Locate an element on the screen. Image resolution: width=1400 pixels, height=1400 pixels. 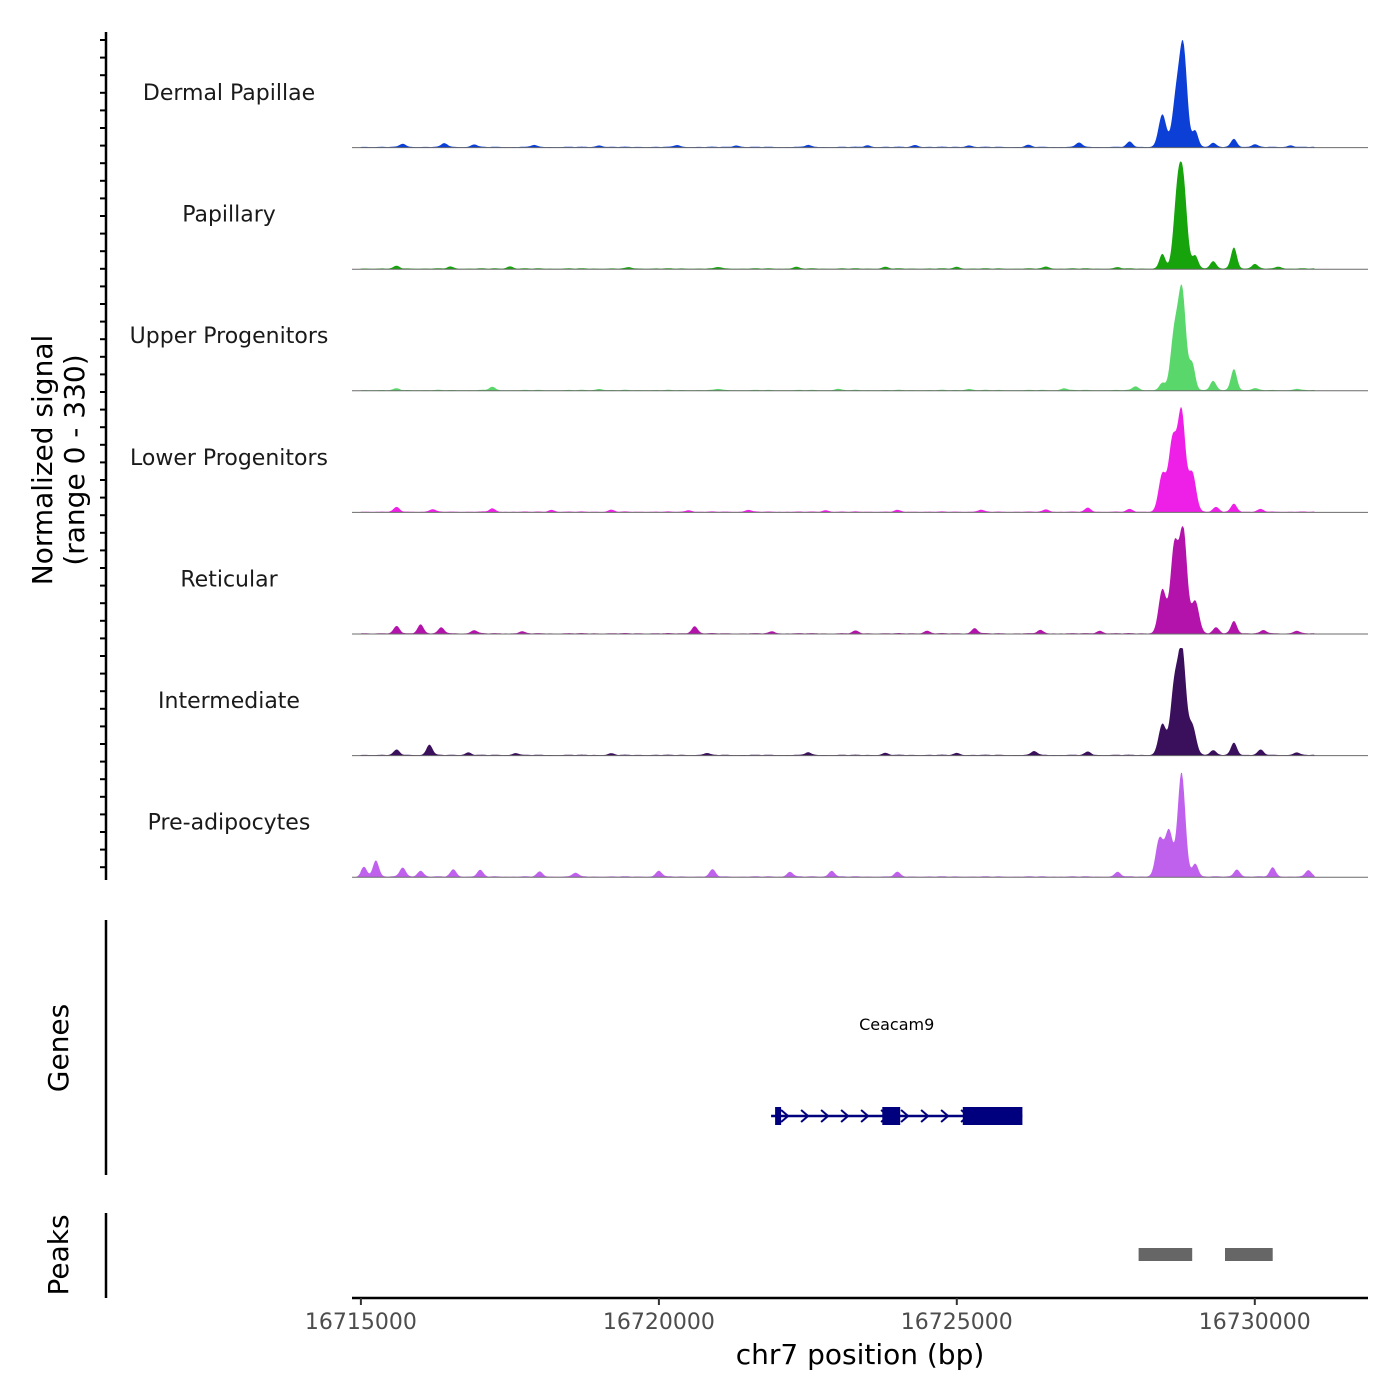
signal-axis-ticks is located at coordinates (103, 454).